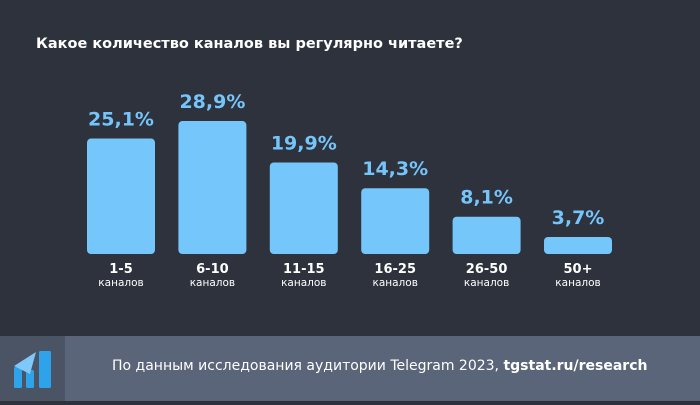 This screenshot has width=700, height=405. I want to click on logo-box, so click(32, 368).